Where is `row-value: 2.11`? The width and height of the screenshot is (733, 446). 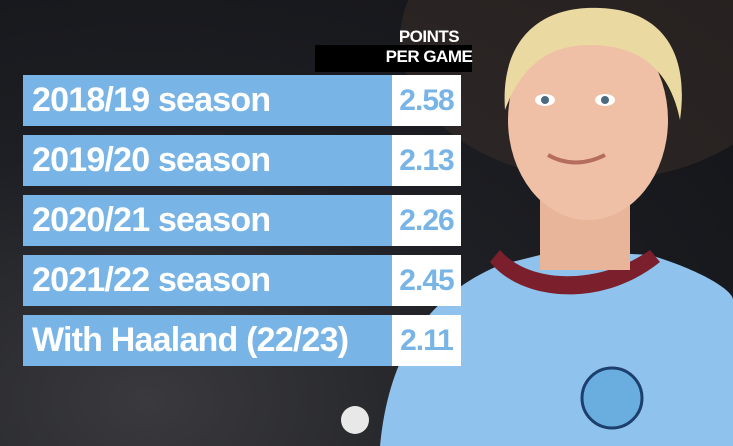 row-value: 2.11 is located at coordinates (426, 340).